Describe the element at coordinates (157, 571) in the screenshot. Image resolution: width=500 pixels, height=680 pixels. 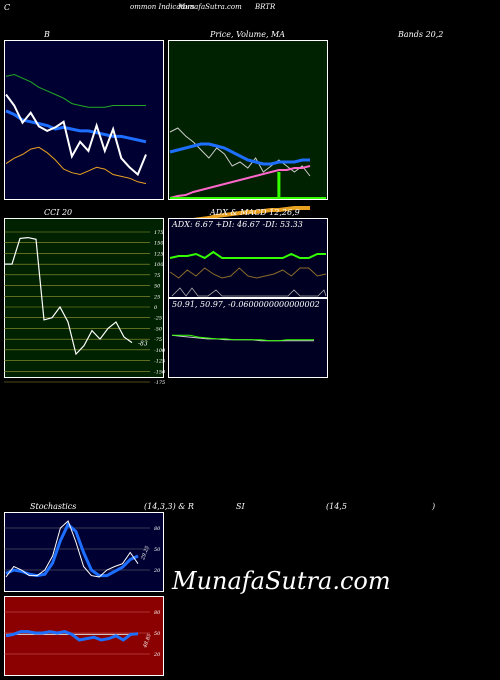
I see `stoch-tick-label: 20` at that location.